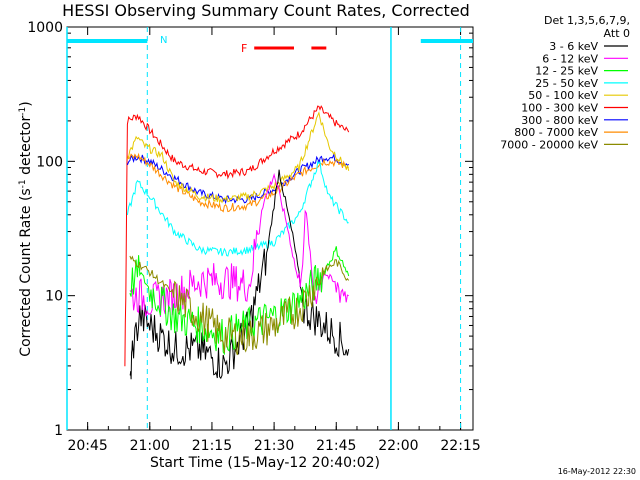 Image resolution: width=640 pixels, height=480 pixels. What do you see at coordinates (597, 471) in the screenshot?
I see `footer-date: 16-May-2012 22:30` at bounding box center [597, 471].